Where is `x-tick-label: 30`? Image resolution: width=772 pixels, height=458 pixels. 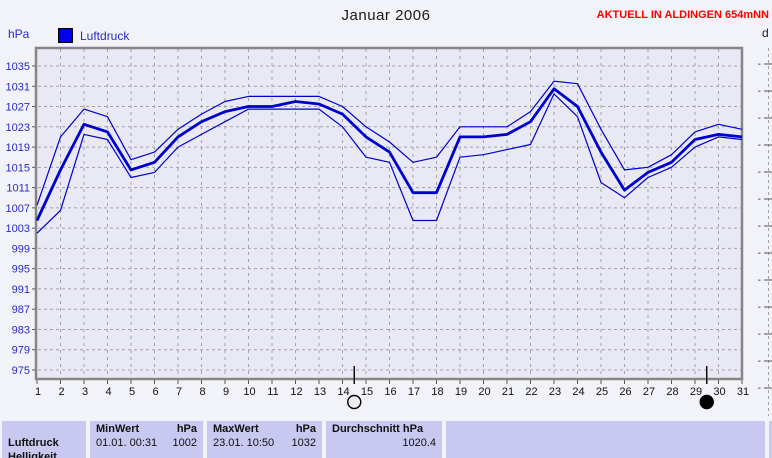
x-tick-label: 30 is located at coordinates (719, 392).